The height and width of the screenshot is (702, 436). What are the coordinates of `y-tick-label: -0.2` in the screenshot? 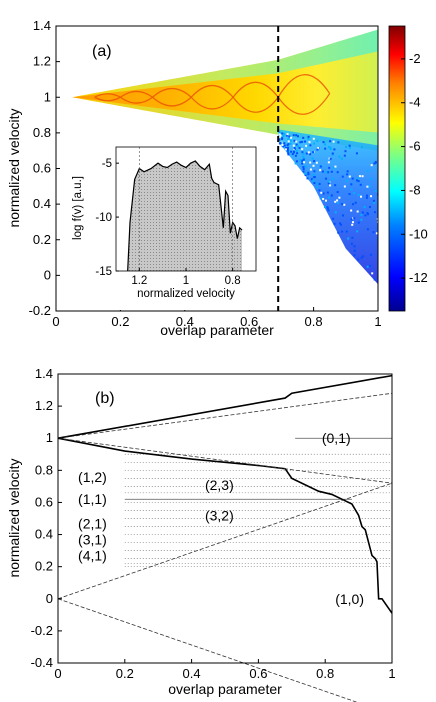 It's located at (40, 310).